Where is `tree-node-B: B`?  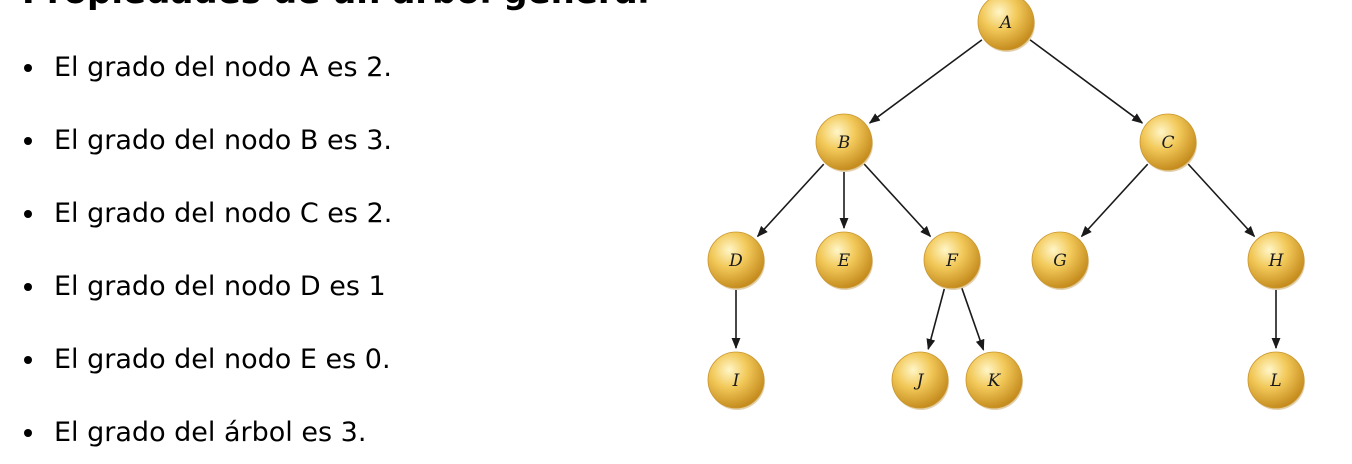 tree-node-B: B is located at coordinates (844, 142).